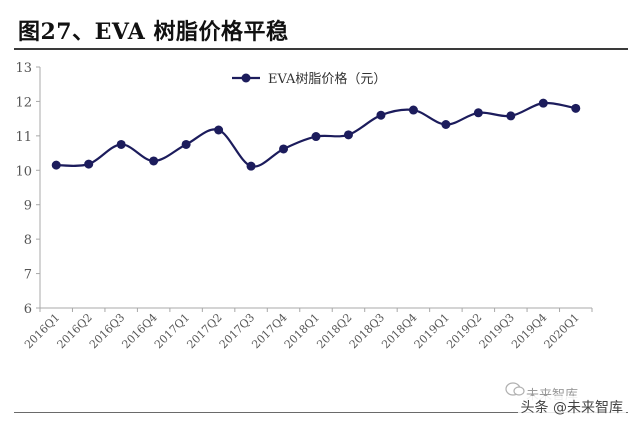 The image size is (640, 426). What do you see at coordinates (515, 389) in the screenshot?
I see `wechat-logo-icon` at bounding box center [515, 389].